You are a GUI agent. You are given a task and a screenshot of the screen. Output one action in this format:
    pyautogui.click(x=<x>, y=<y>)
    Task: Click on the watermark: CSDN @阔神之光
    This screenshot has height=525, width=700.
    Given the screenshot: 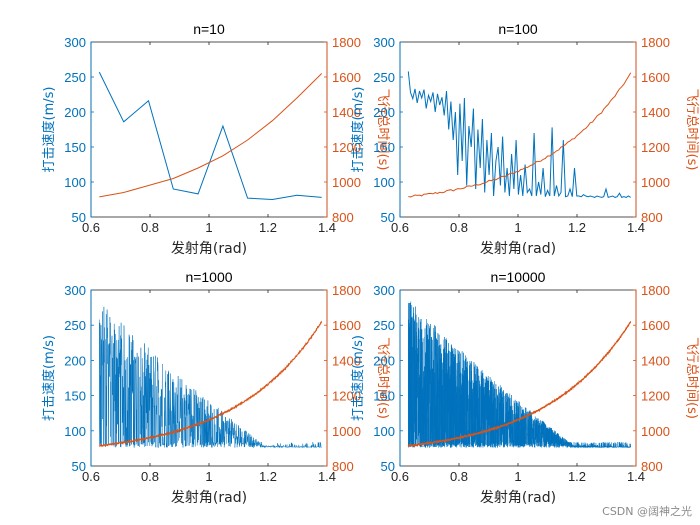 What is the action you would take?
    pyautogui.click(x=647, y=511)
    